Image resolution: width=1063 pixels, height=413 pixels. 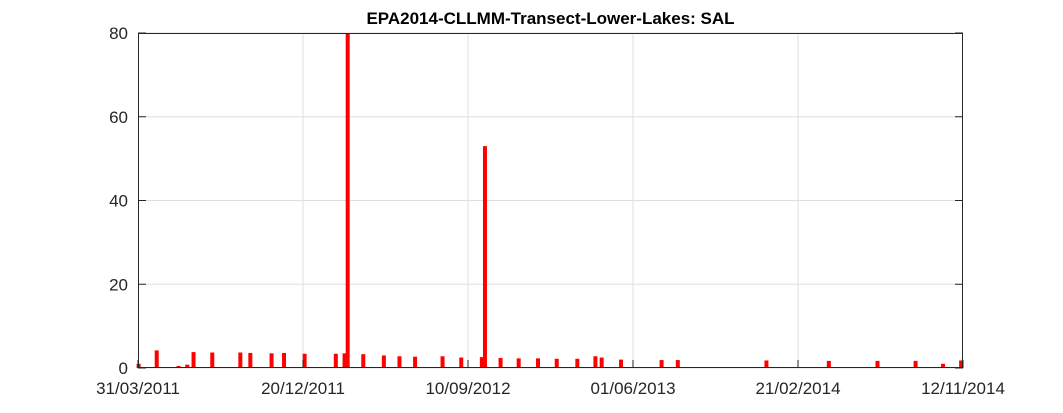 I want to click on y-tick-label: 0, so click(x=123, y=368).